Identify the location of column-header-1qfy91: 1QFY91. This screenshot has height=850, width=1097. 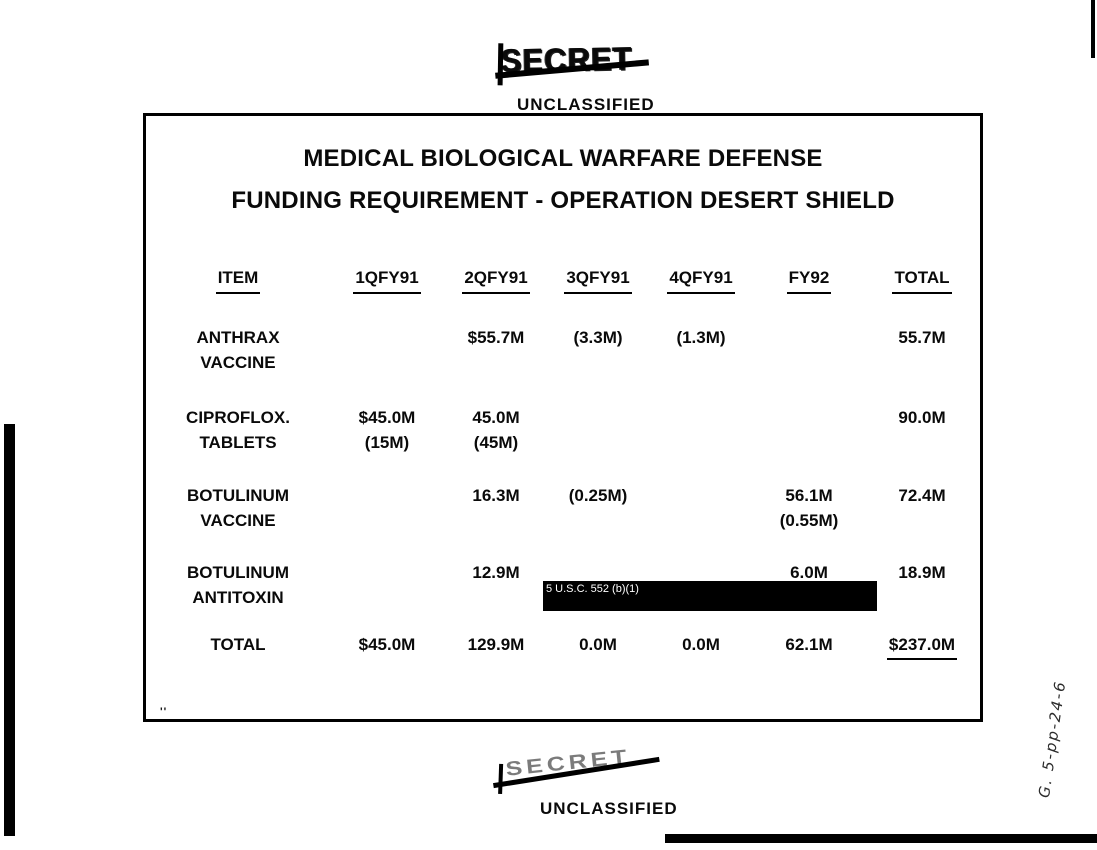
(387, 279).